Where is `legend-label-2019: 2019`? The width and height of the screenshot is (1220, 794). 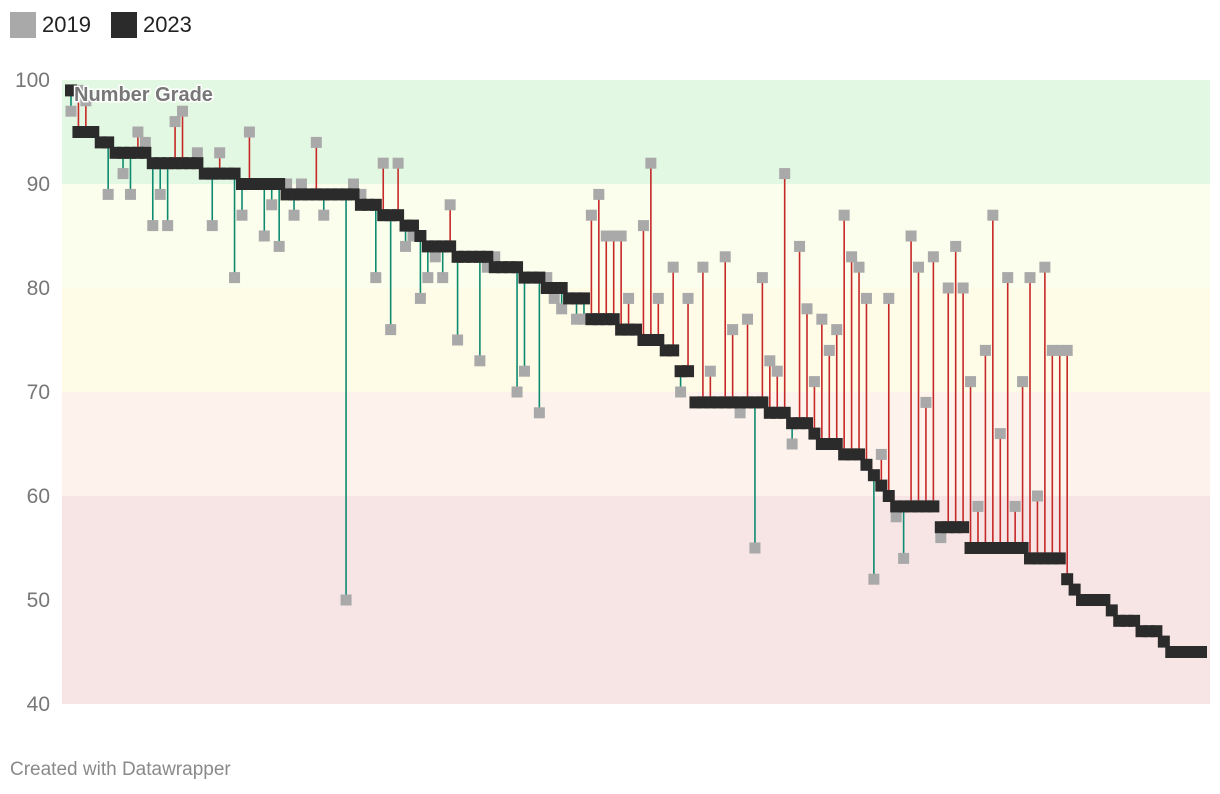 legend-label-2019: 2019 is located at coordinates (66, 24).